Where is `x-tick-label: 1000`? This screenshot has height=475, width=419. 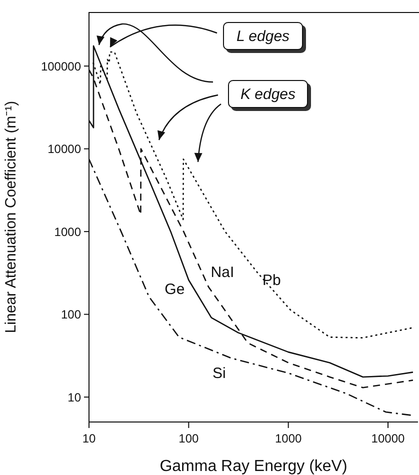
x-tick-label: 1000 is located at coordinates (288, 439).